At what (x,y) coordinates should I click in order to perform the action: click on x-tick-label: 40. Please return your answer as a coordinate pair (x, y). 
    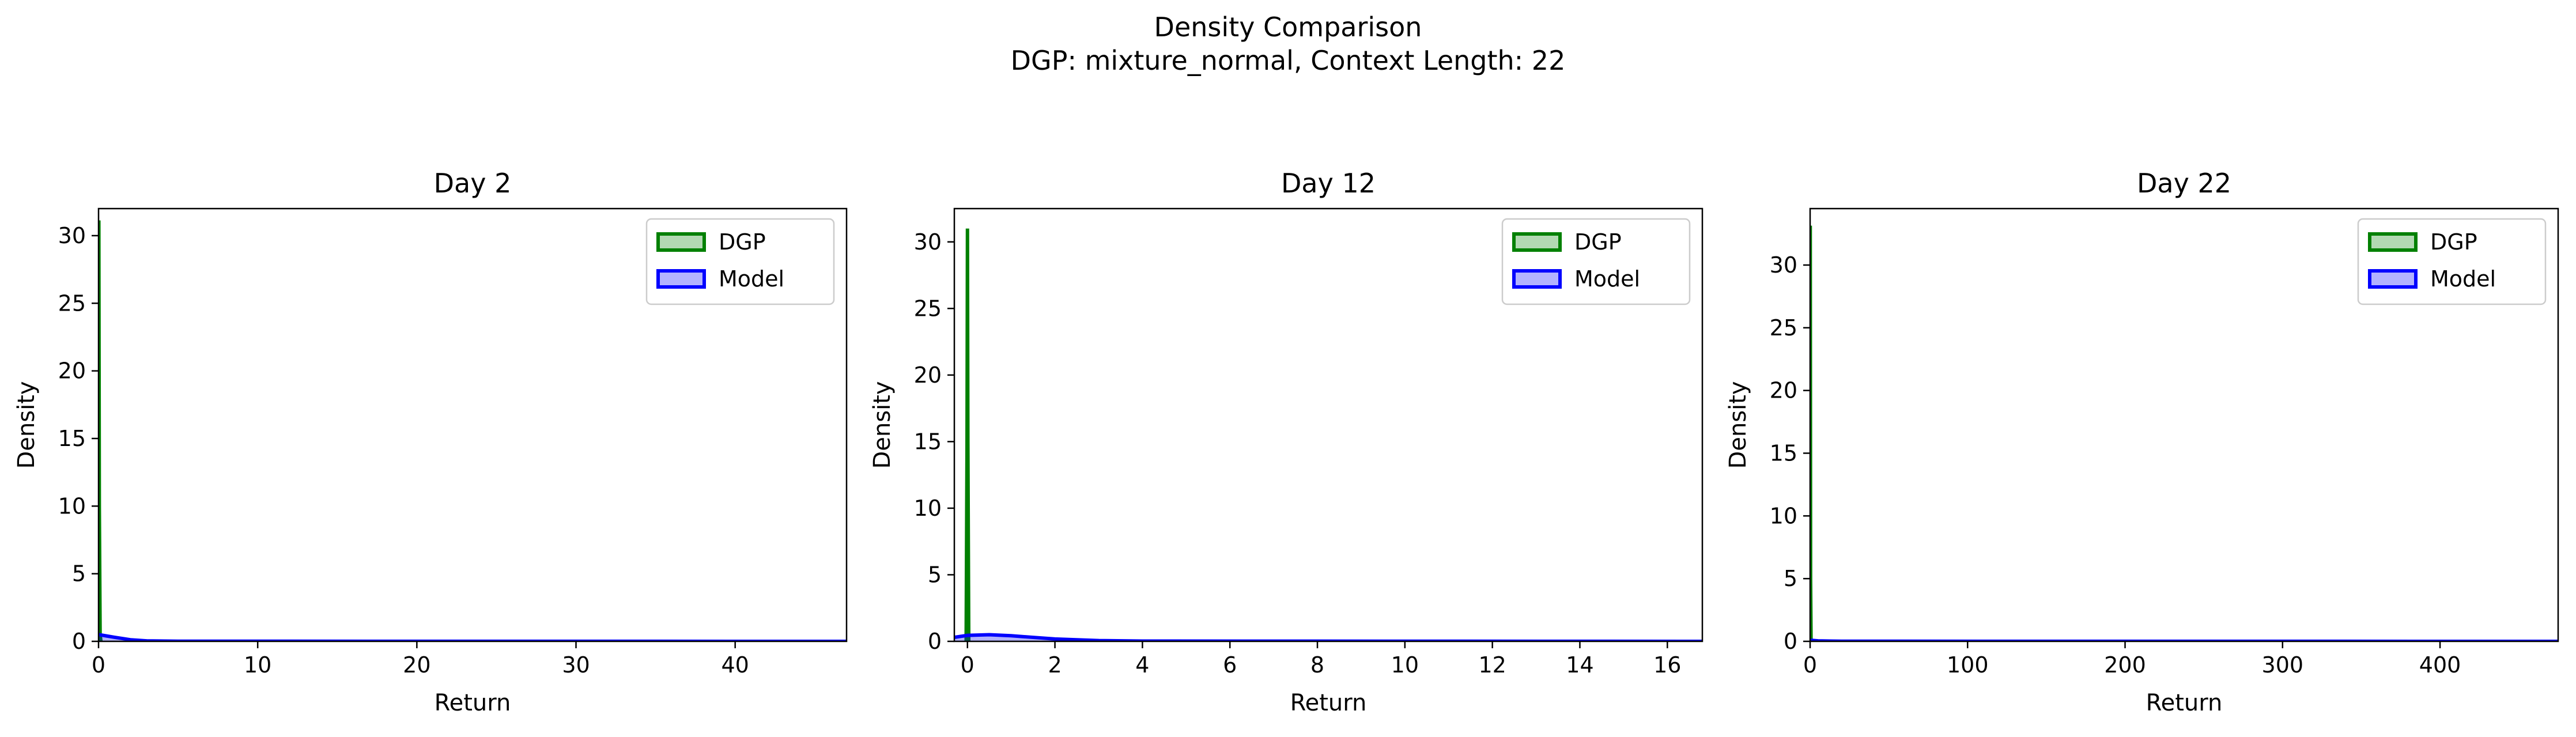
    Looking at the image, I should click on (735, 665).